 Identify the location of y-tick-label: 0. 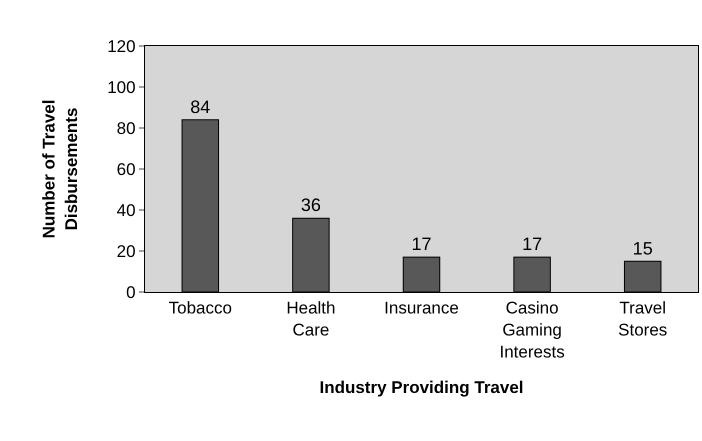
(131, 292).